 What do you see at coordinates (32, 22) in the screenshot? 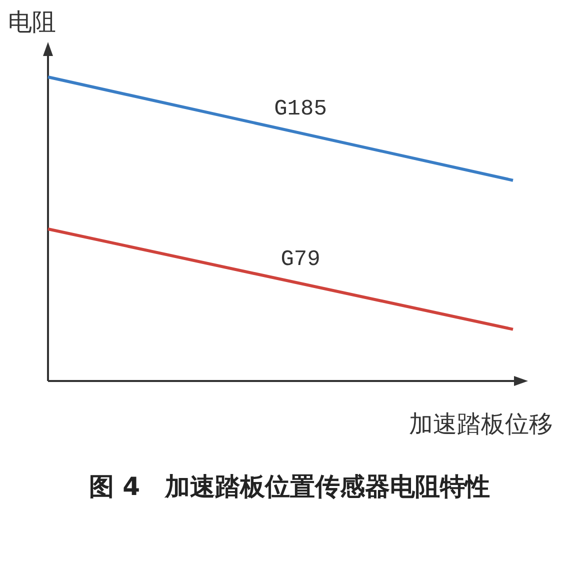
I see `y-axis-title: 电阻` at bounding box center [32, 22].